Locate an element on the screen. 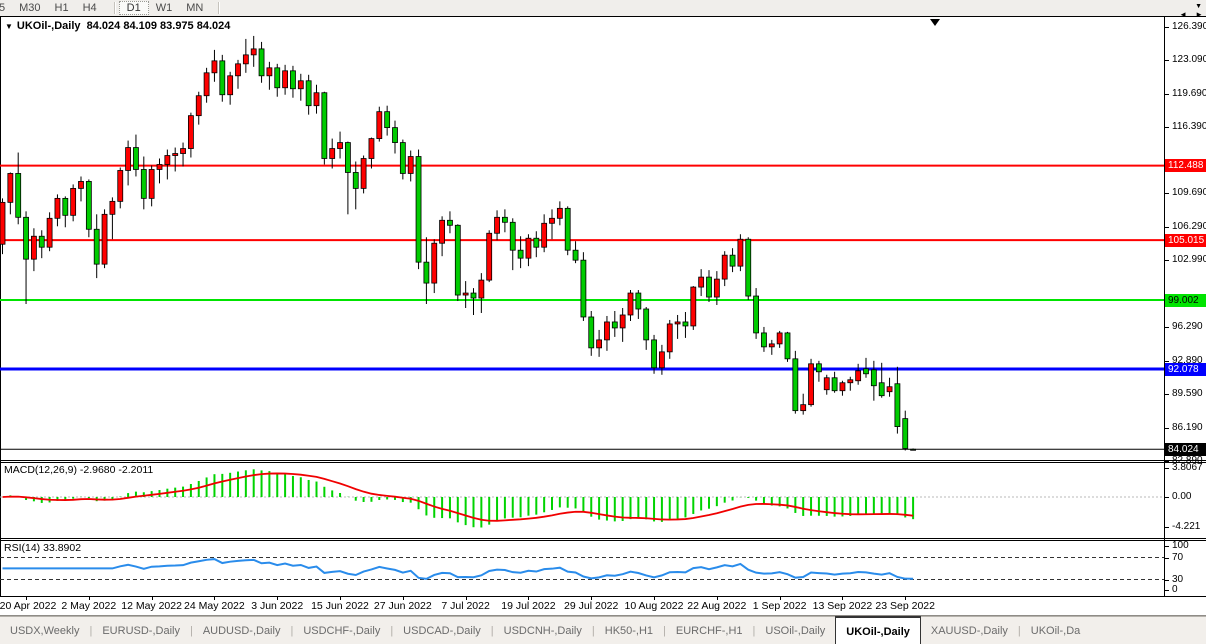 The width and height of the screenshot is (1206, 644). rsi-tick-label: 70 is located at coordinates (1178, 557).